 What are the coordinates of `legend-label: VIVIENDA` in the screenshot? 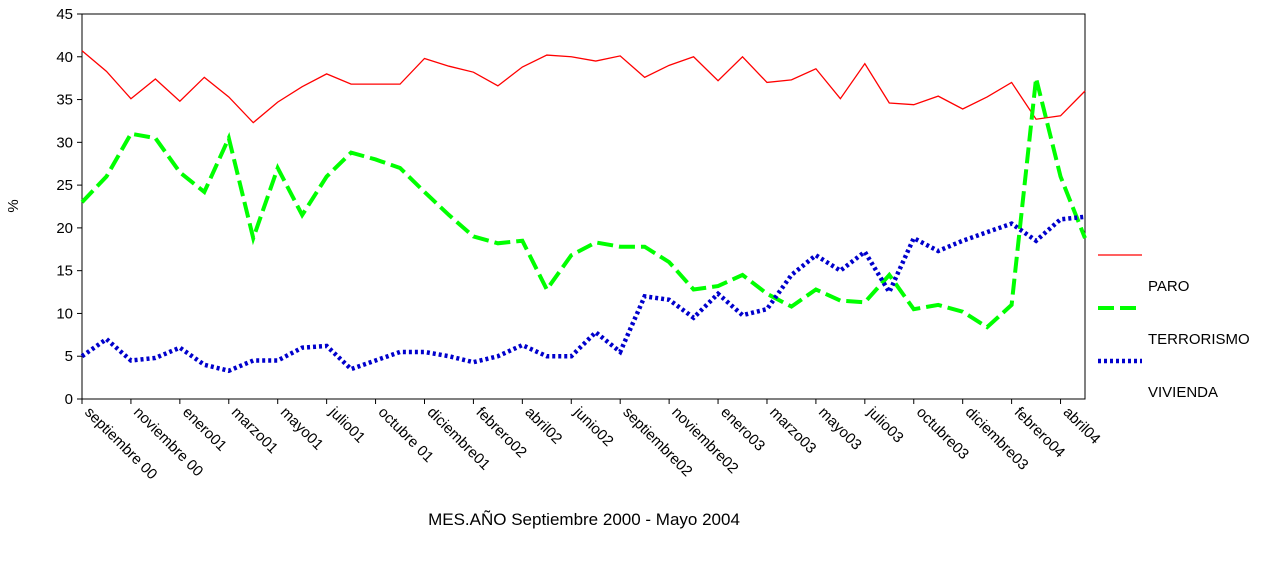 It's located at (1183, 392).